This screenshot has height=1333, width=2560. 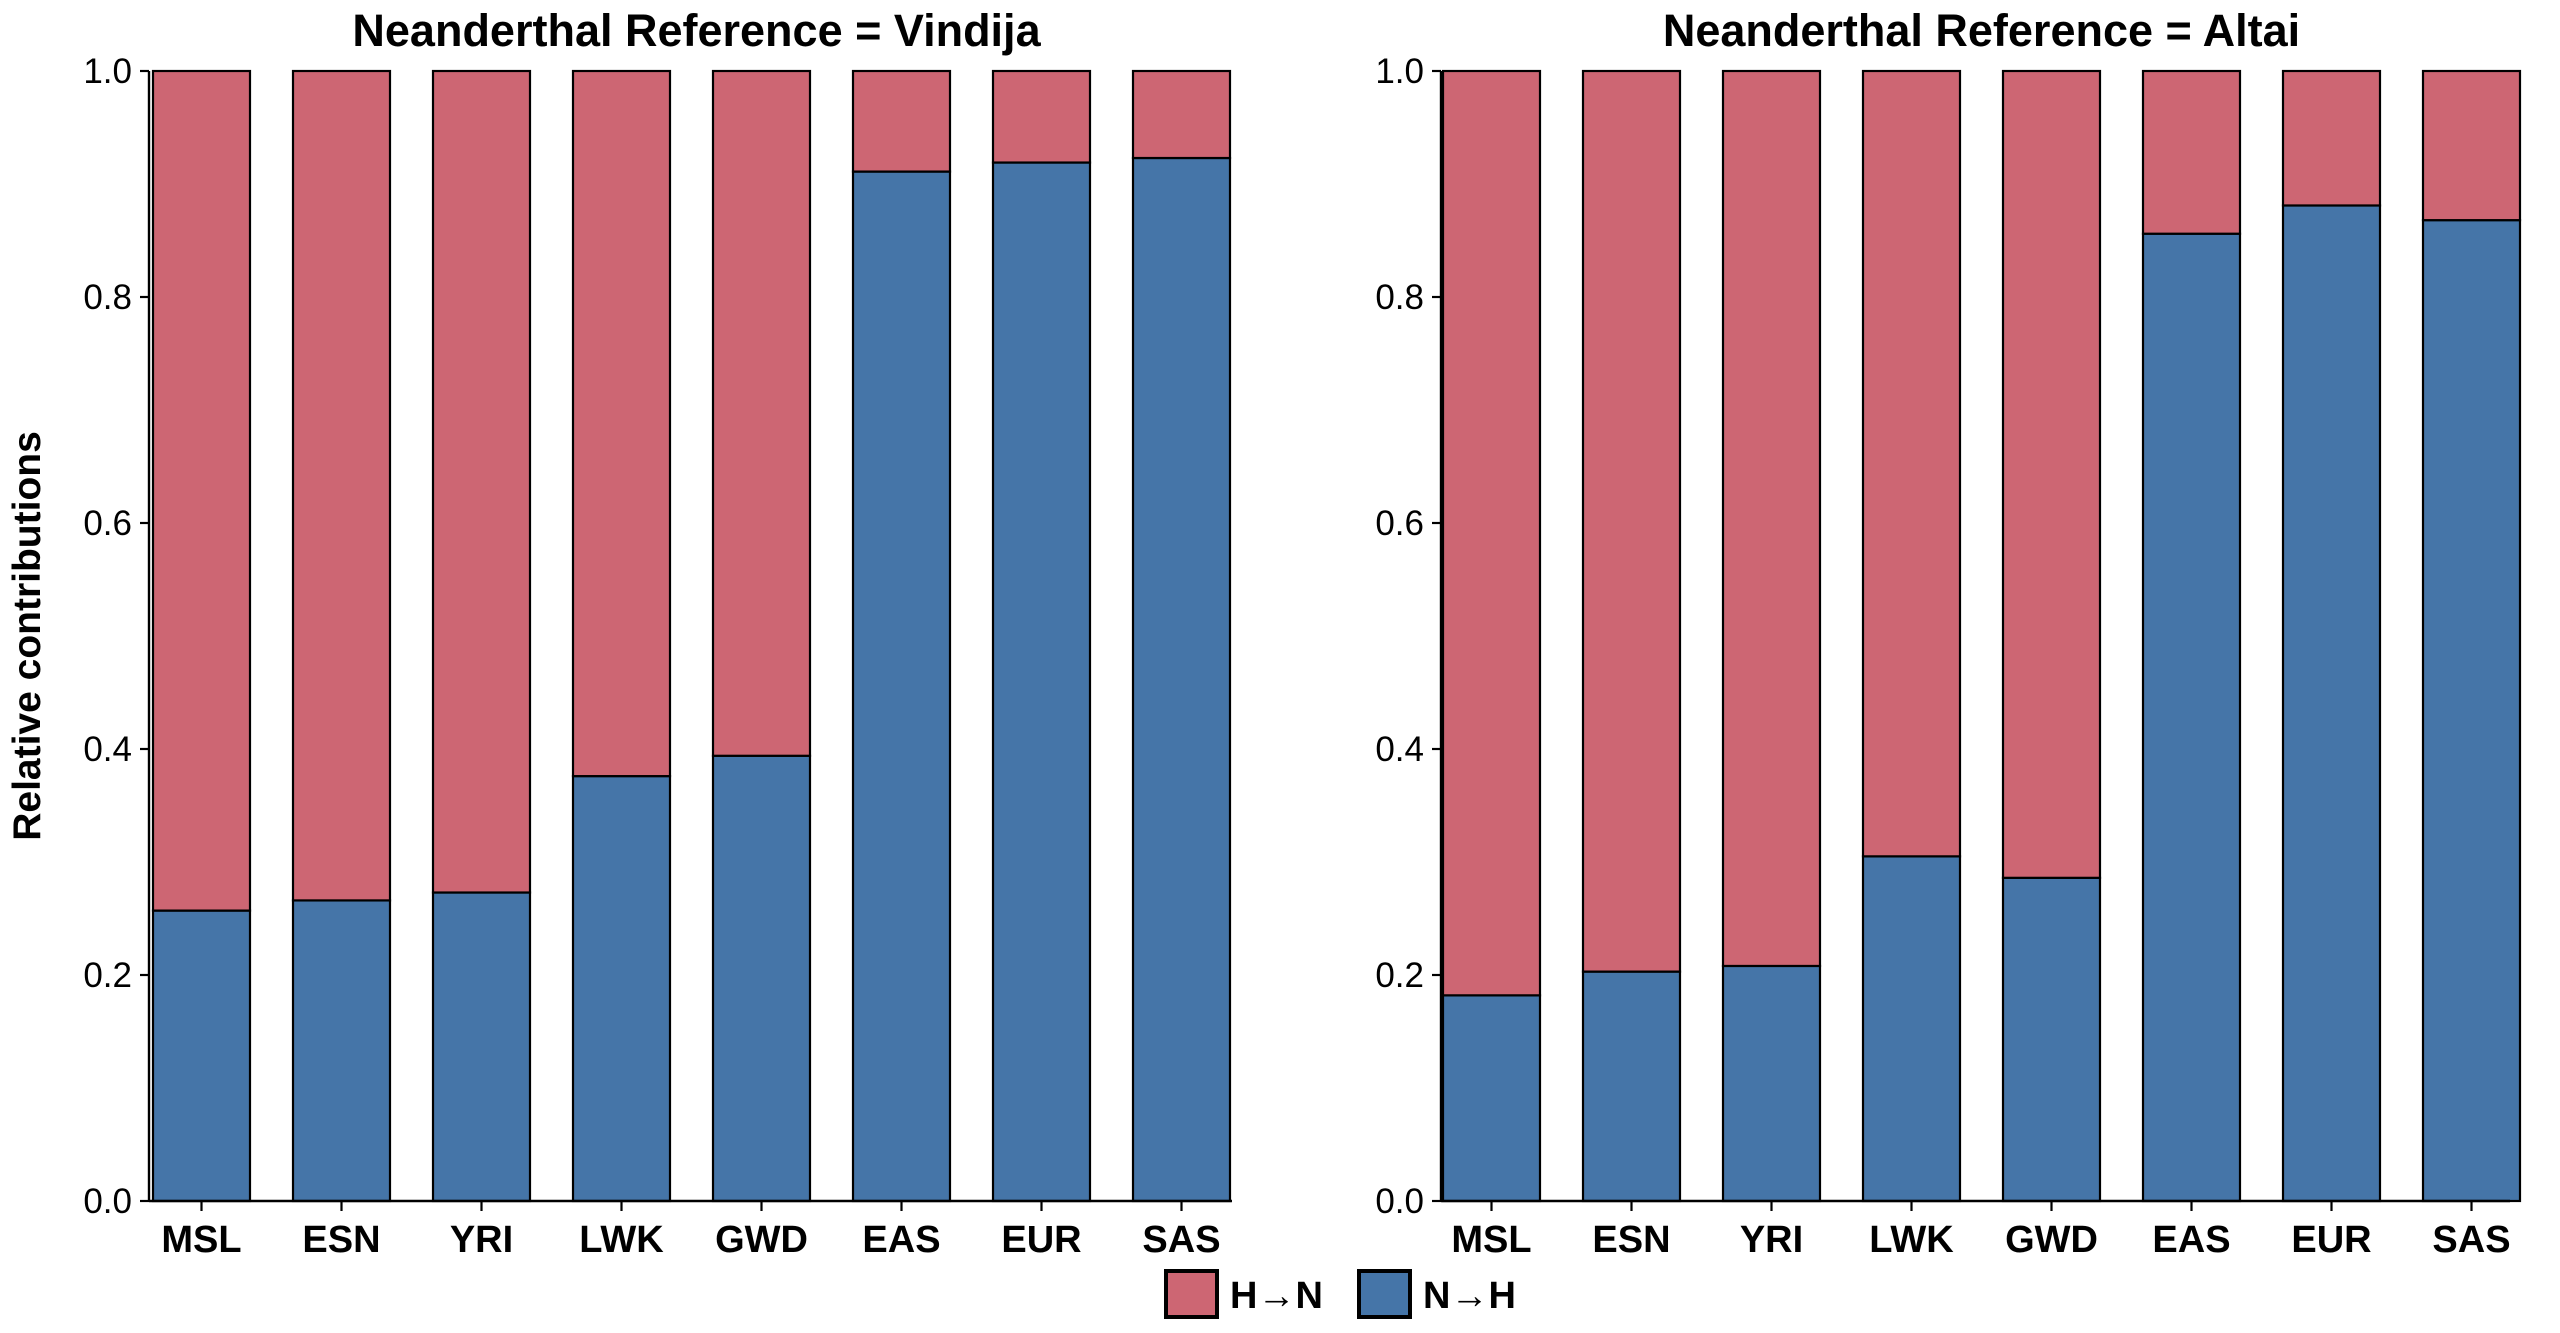 I want to click on legend-label-n-to-h: N→H, so click(x=1469, y=1296).